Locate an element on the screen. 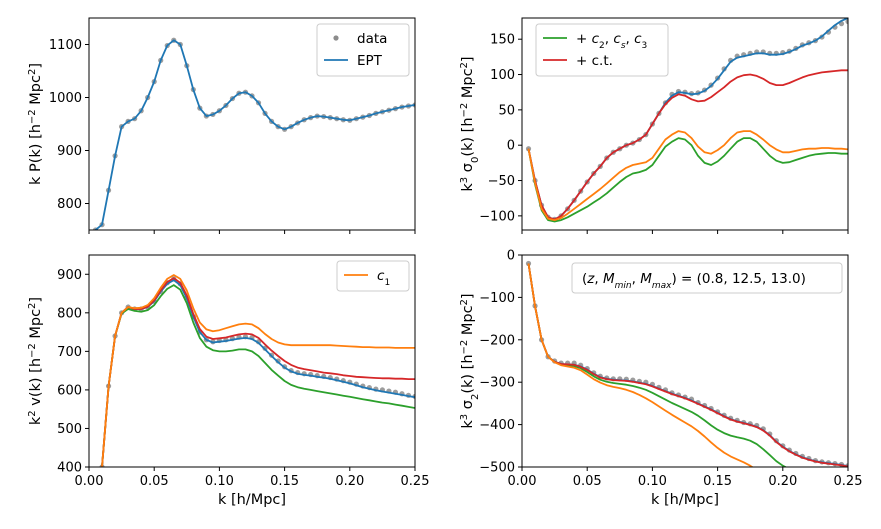 The height and width of the screenshot is (529, 881). y-tick-label: 1100 is located at coordinates (65, 45).